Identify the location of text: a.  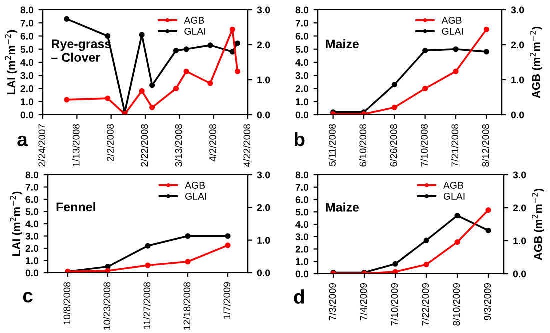
(23, 141).